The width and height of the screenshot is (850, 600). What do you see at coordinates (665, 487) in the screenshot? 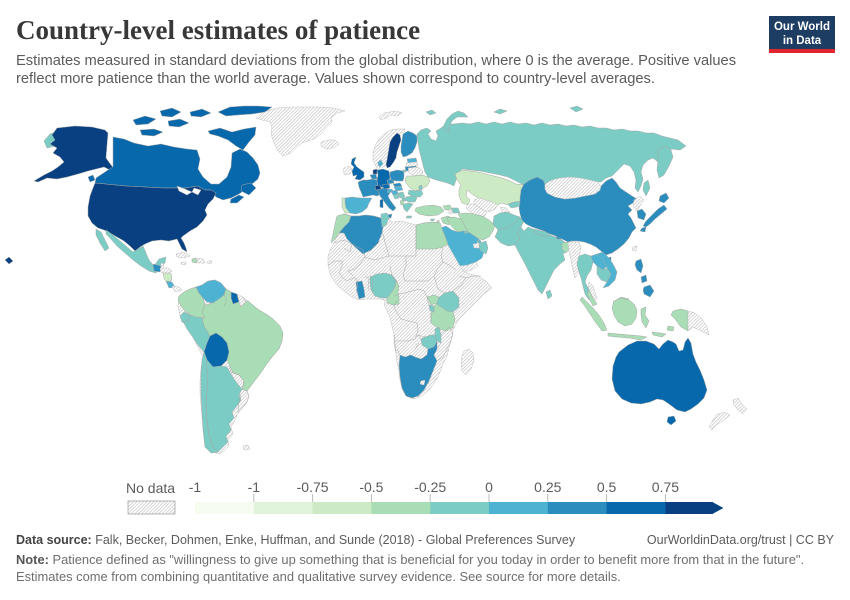
I see `svg-text: 0.75` at bounding box center [665, 487].